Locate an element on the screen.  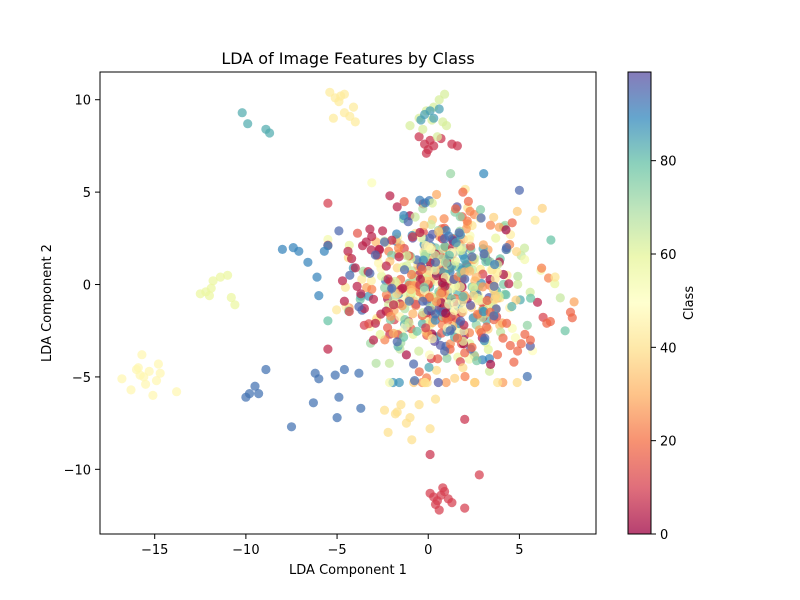
colorbar-label: Class is located at coordinates (689, 303).